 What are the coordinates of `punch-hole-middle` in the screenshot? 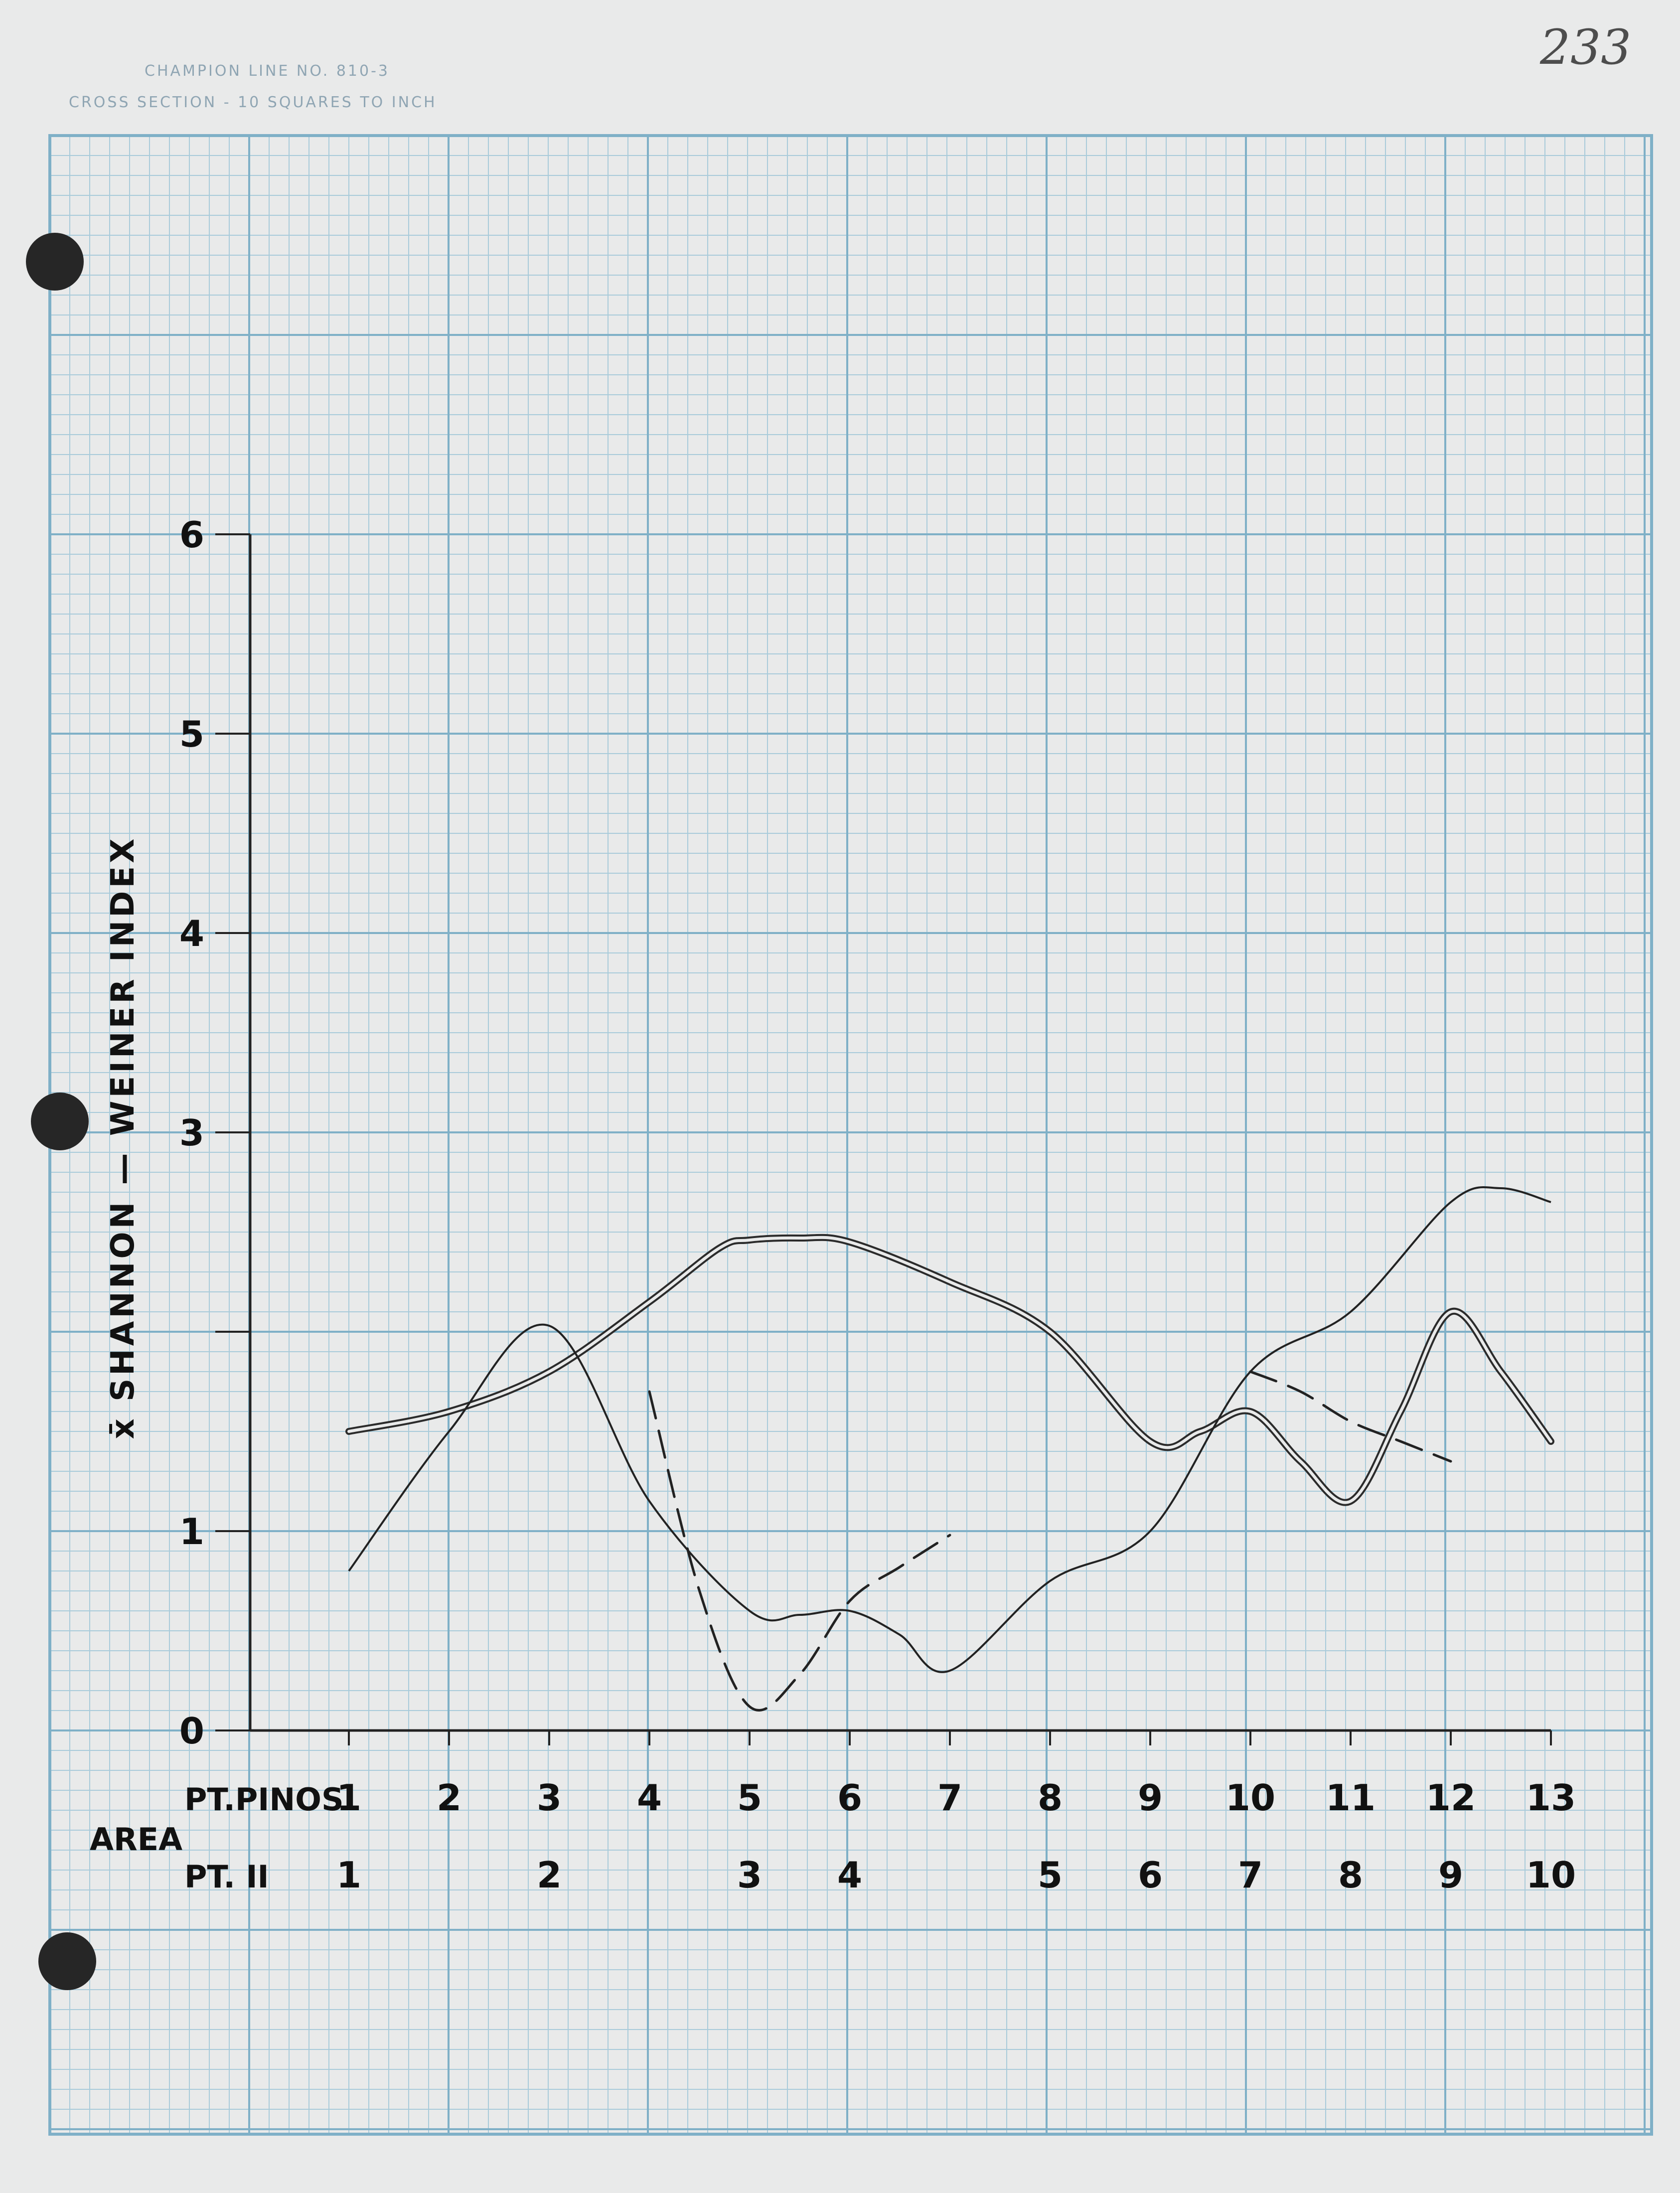 It's located at (60, 1121).